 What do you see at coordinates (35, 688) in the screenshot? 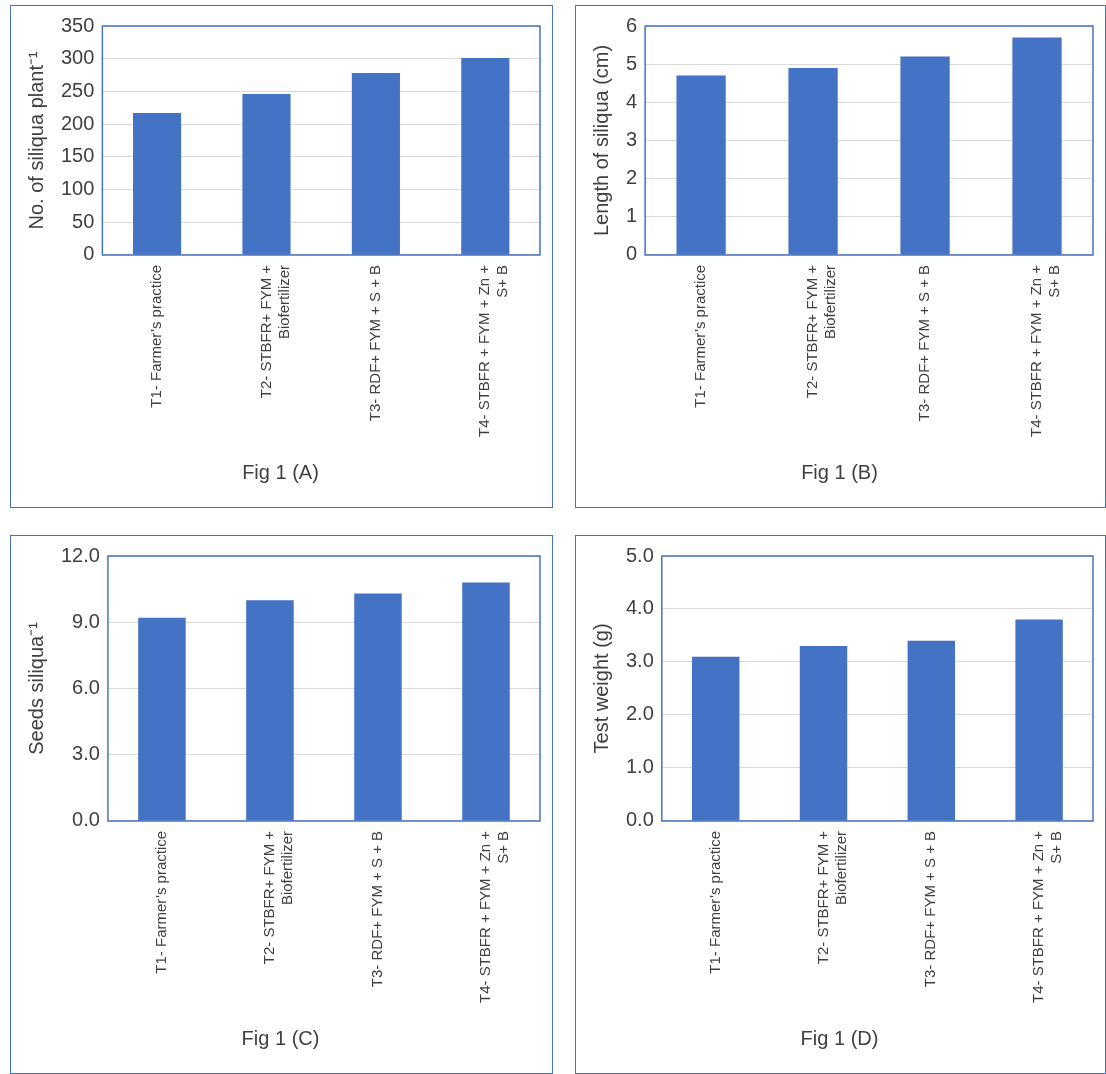
I see `y-axis-title: Seeds siliqua⁻¹` at bounding box center [35, 688].